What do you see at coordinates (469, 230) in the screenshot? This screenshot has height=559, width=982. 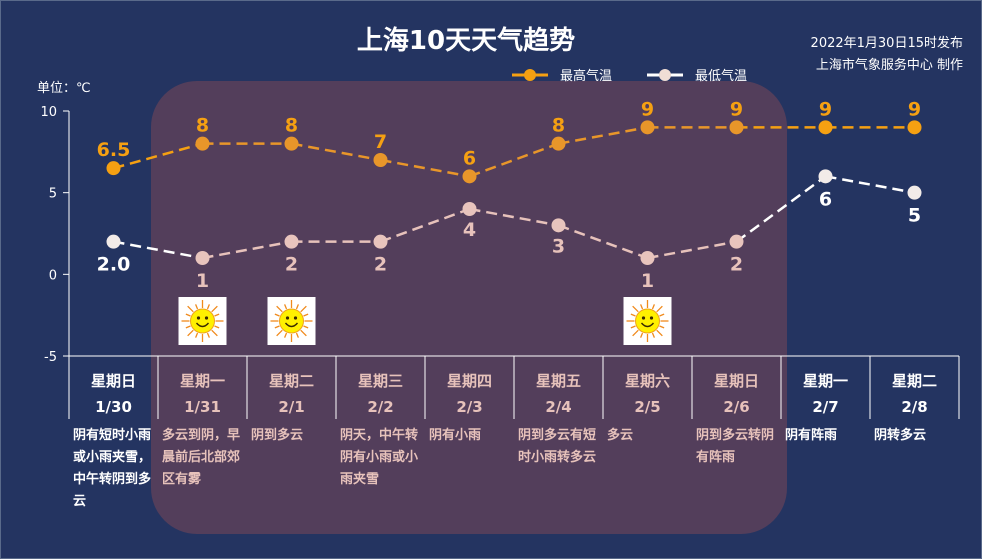 I see `low-temp-label: 4` at bounding box center [469, 230].